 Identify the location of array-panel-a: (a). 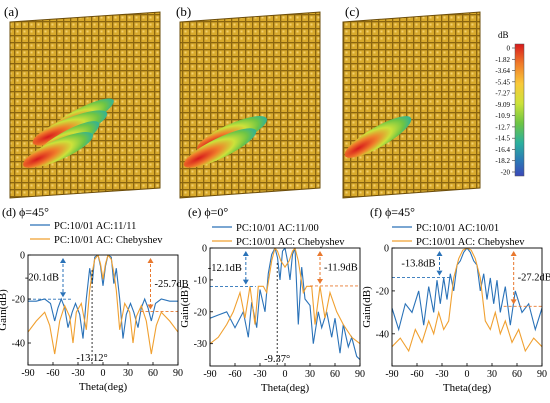
(82, 101).